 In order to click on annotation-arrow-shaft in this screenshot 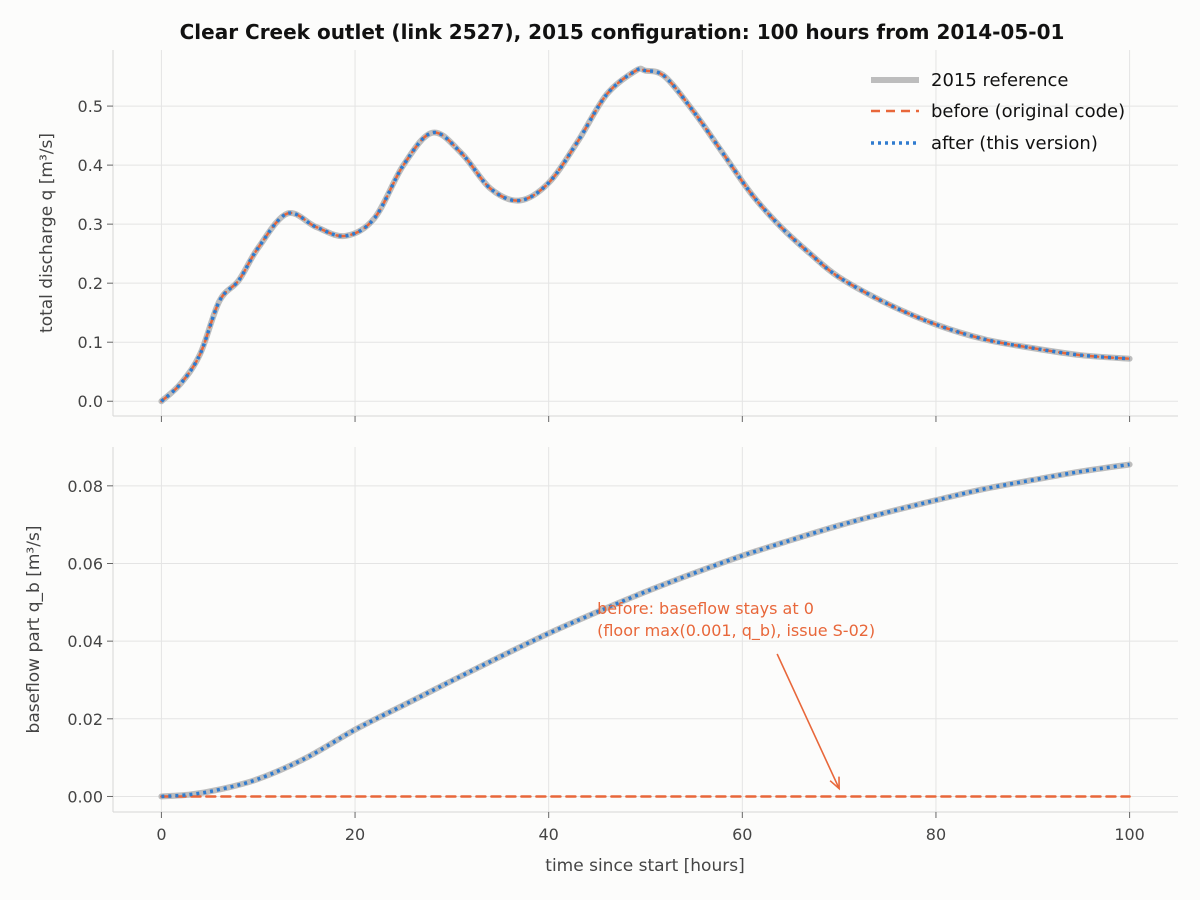, I will do `click(808, 721)`.